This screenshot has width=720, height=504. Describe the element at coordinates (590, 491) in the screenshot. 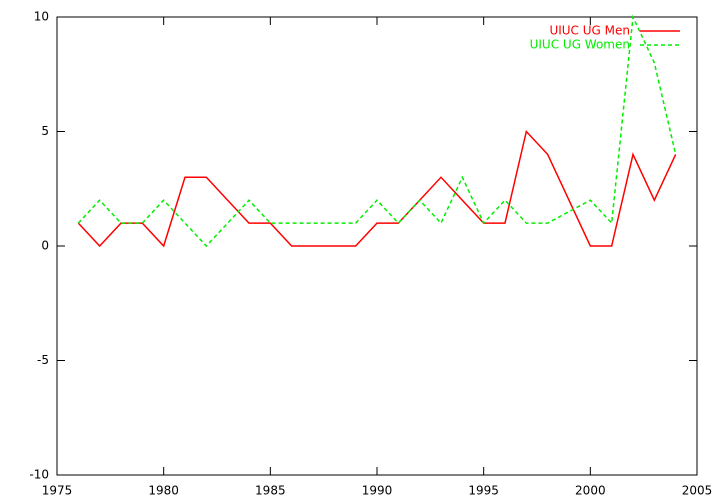

I see `x-tick-label: 2000` at that location.